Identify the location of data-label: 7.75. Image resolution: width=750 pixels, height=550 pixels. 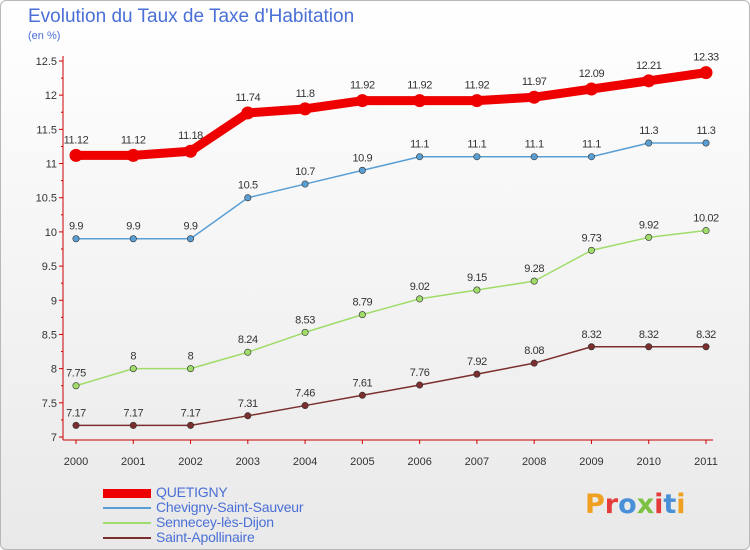
(76, 374).